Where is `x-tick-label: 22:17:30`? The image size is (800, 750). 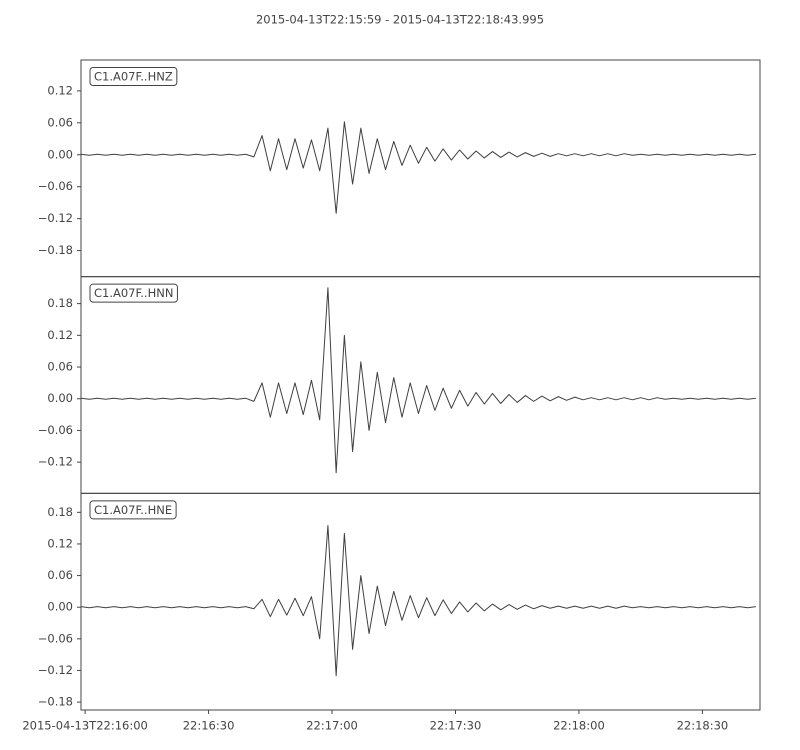
x-tick-label: 22:17:30 is located at coordinates (456, 726).